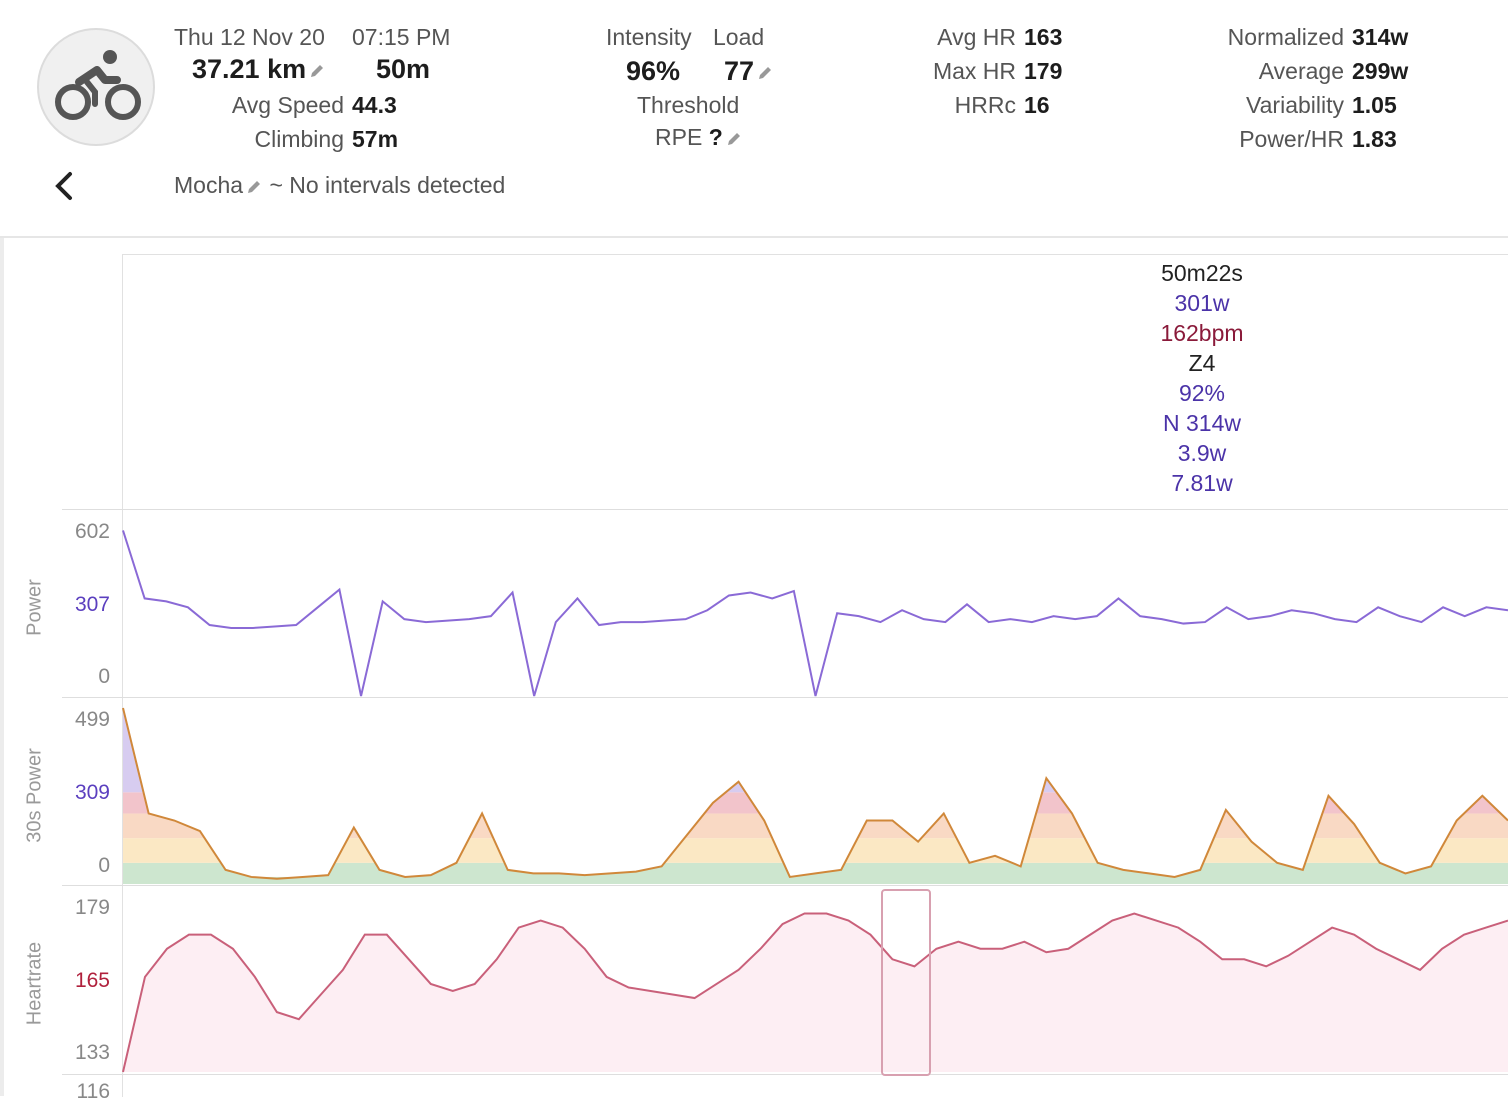  I want to click on intensity-label: Intensity, so click(649, 37).